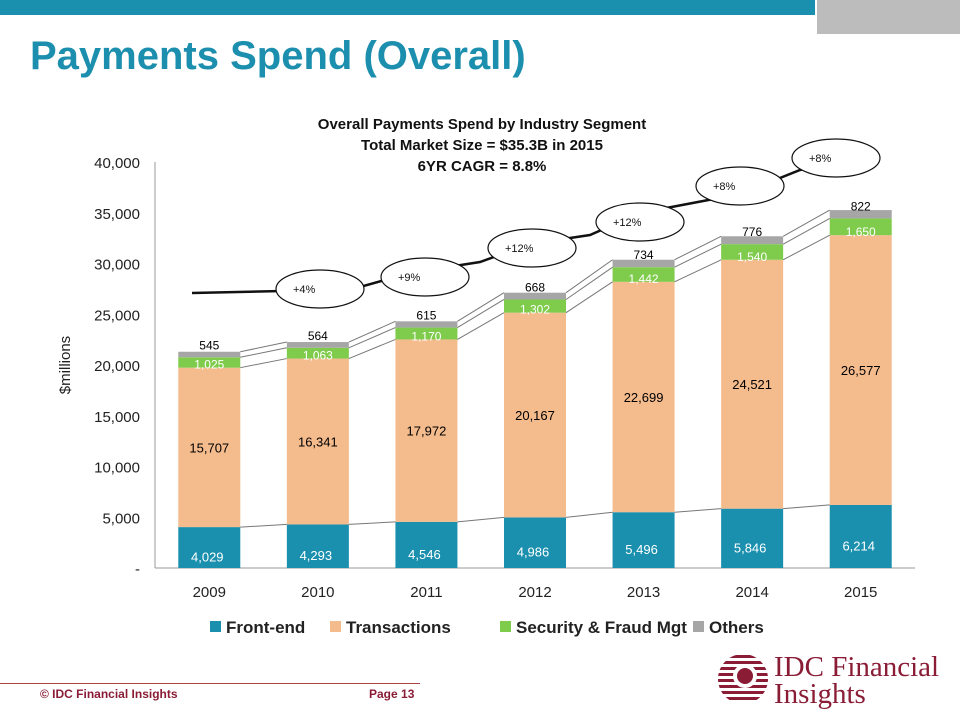 The image size is (960, 720). I want to click on data-label: 15,707, so click(209, 447).